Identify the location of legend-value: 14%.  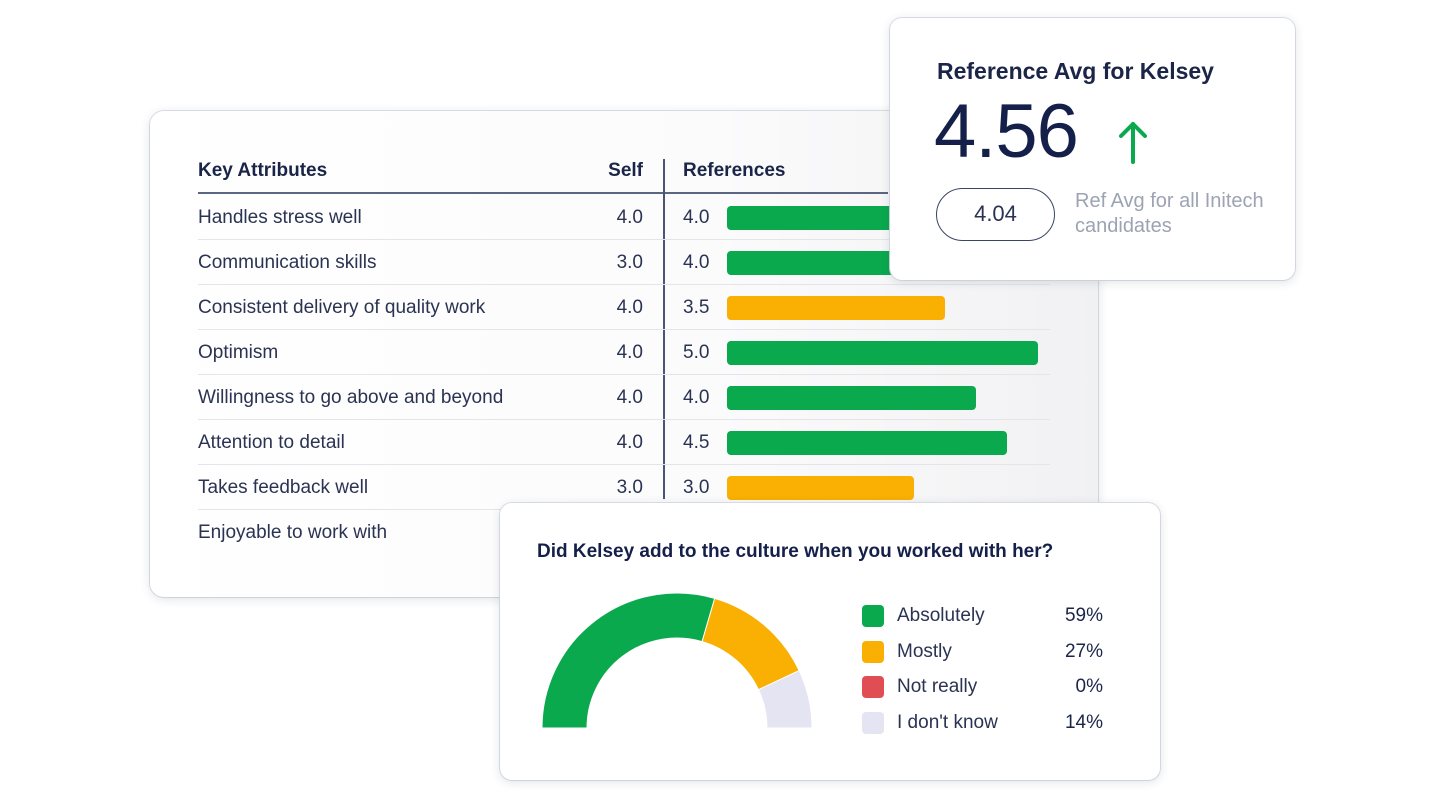
(1083, 722).